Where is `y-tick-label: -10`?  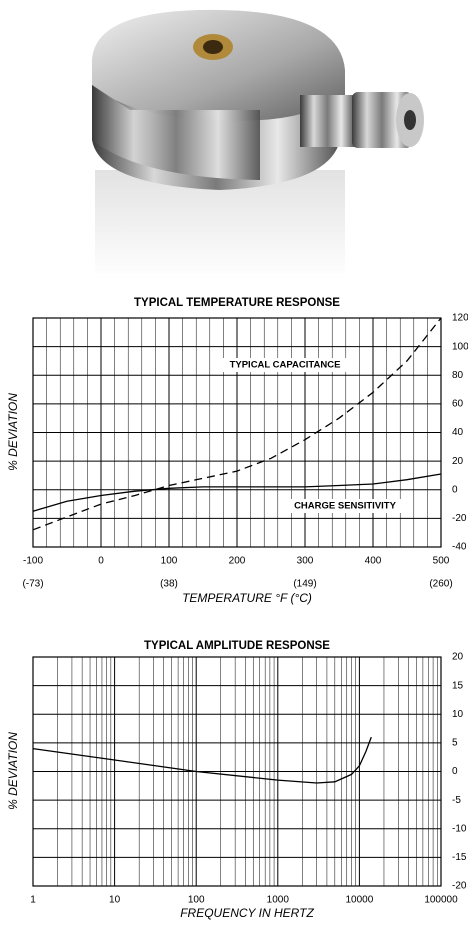
y-tick-label: -10 is located at coordinates (459, 828).